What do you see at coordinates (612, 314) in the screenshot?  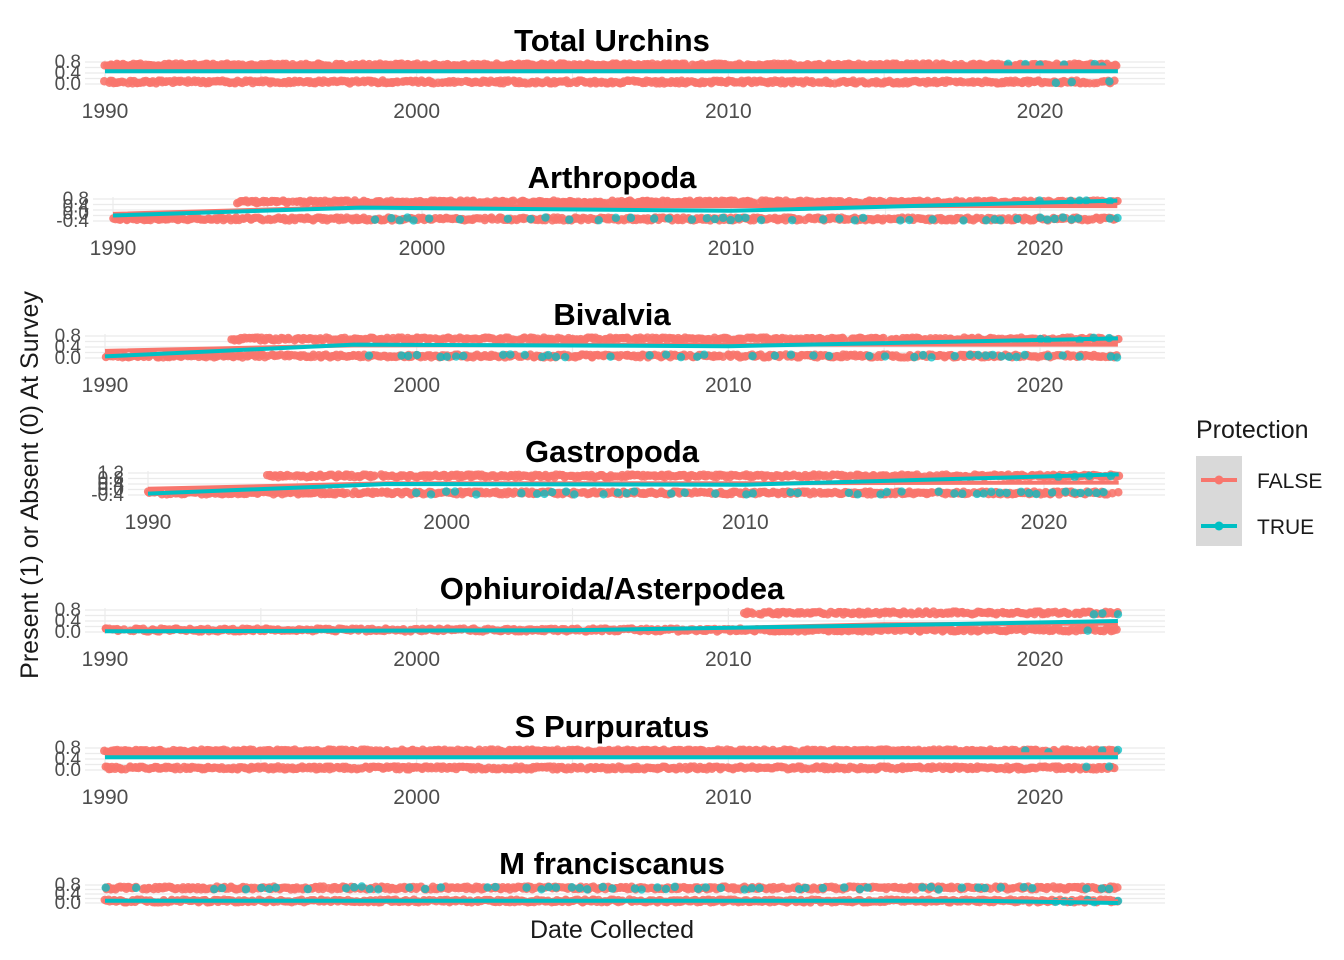 I see `panel-title: Bivalvia` at bounding box center [612, 314].